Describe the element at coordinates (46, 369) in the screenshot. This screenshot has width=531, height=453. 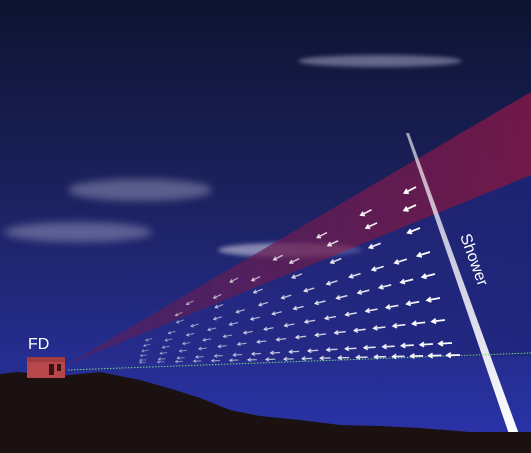
I see `building-body` at that location.